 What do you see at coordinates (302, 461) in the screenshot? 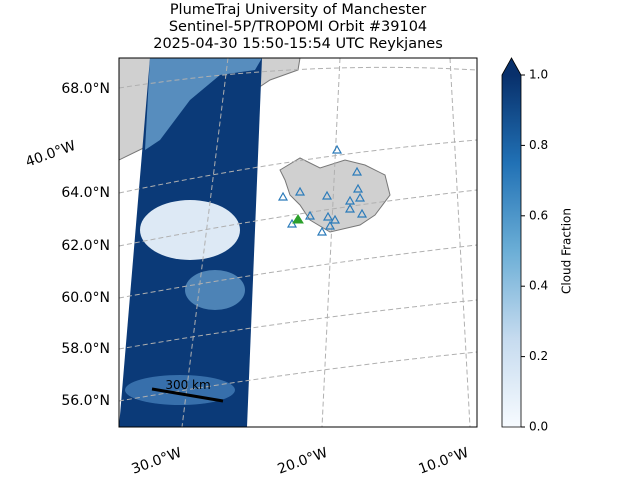
I see `lon-label: 20.0°W` at bounding box center [302, 461].